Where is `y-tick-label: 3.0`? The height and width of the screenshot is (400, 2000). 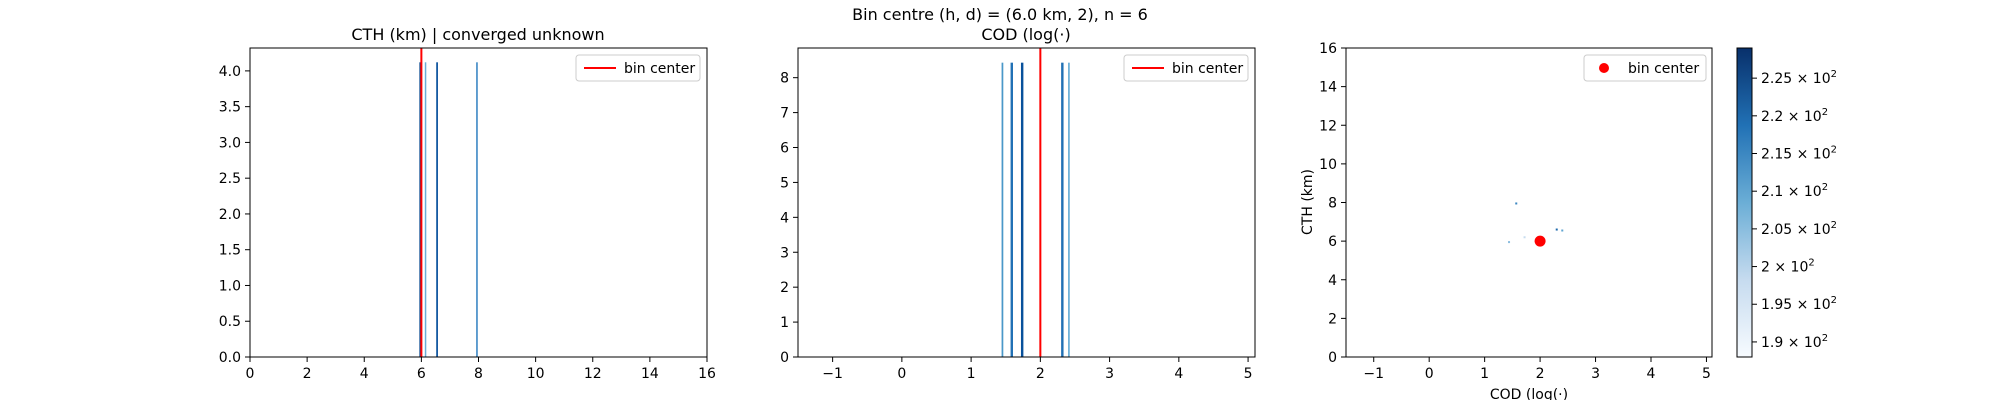 y-tick-label: 3.0 is located at coordinates (230, 143).